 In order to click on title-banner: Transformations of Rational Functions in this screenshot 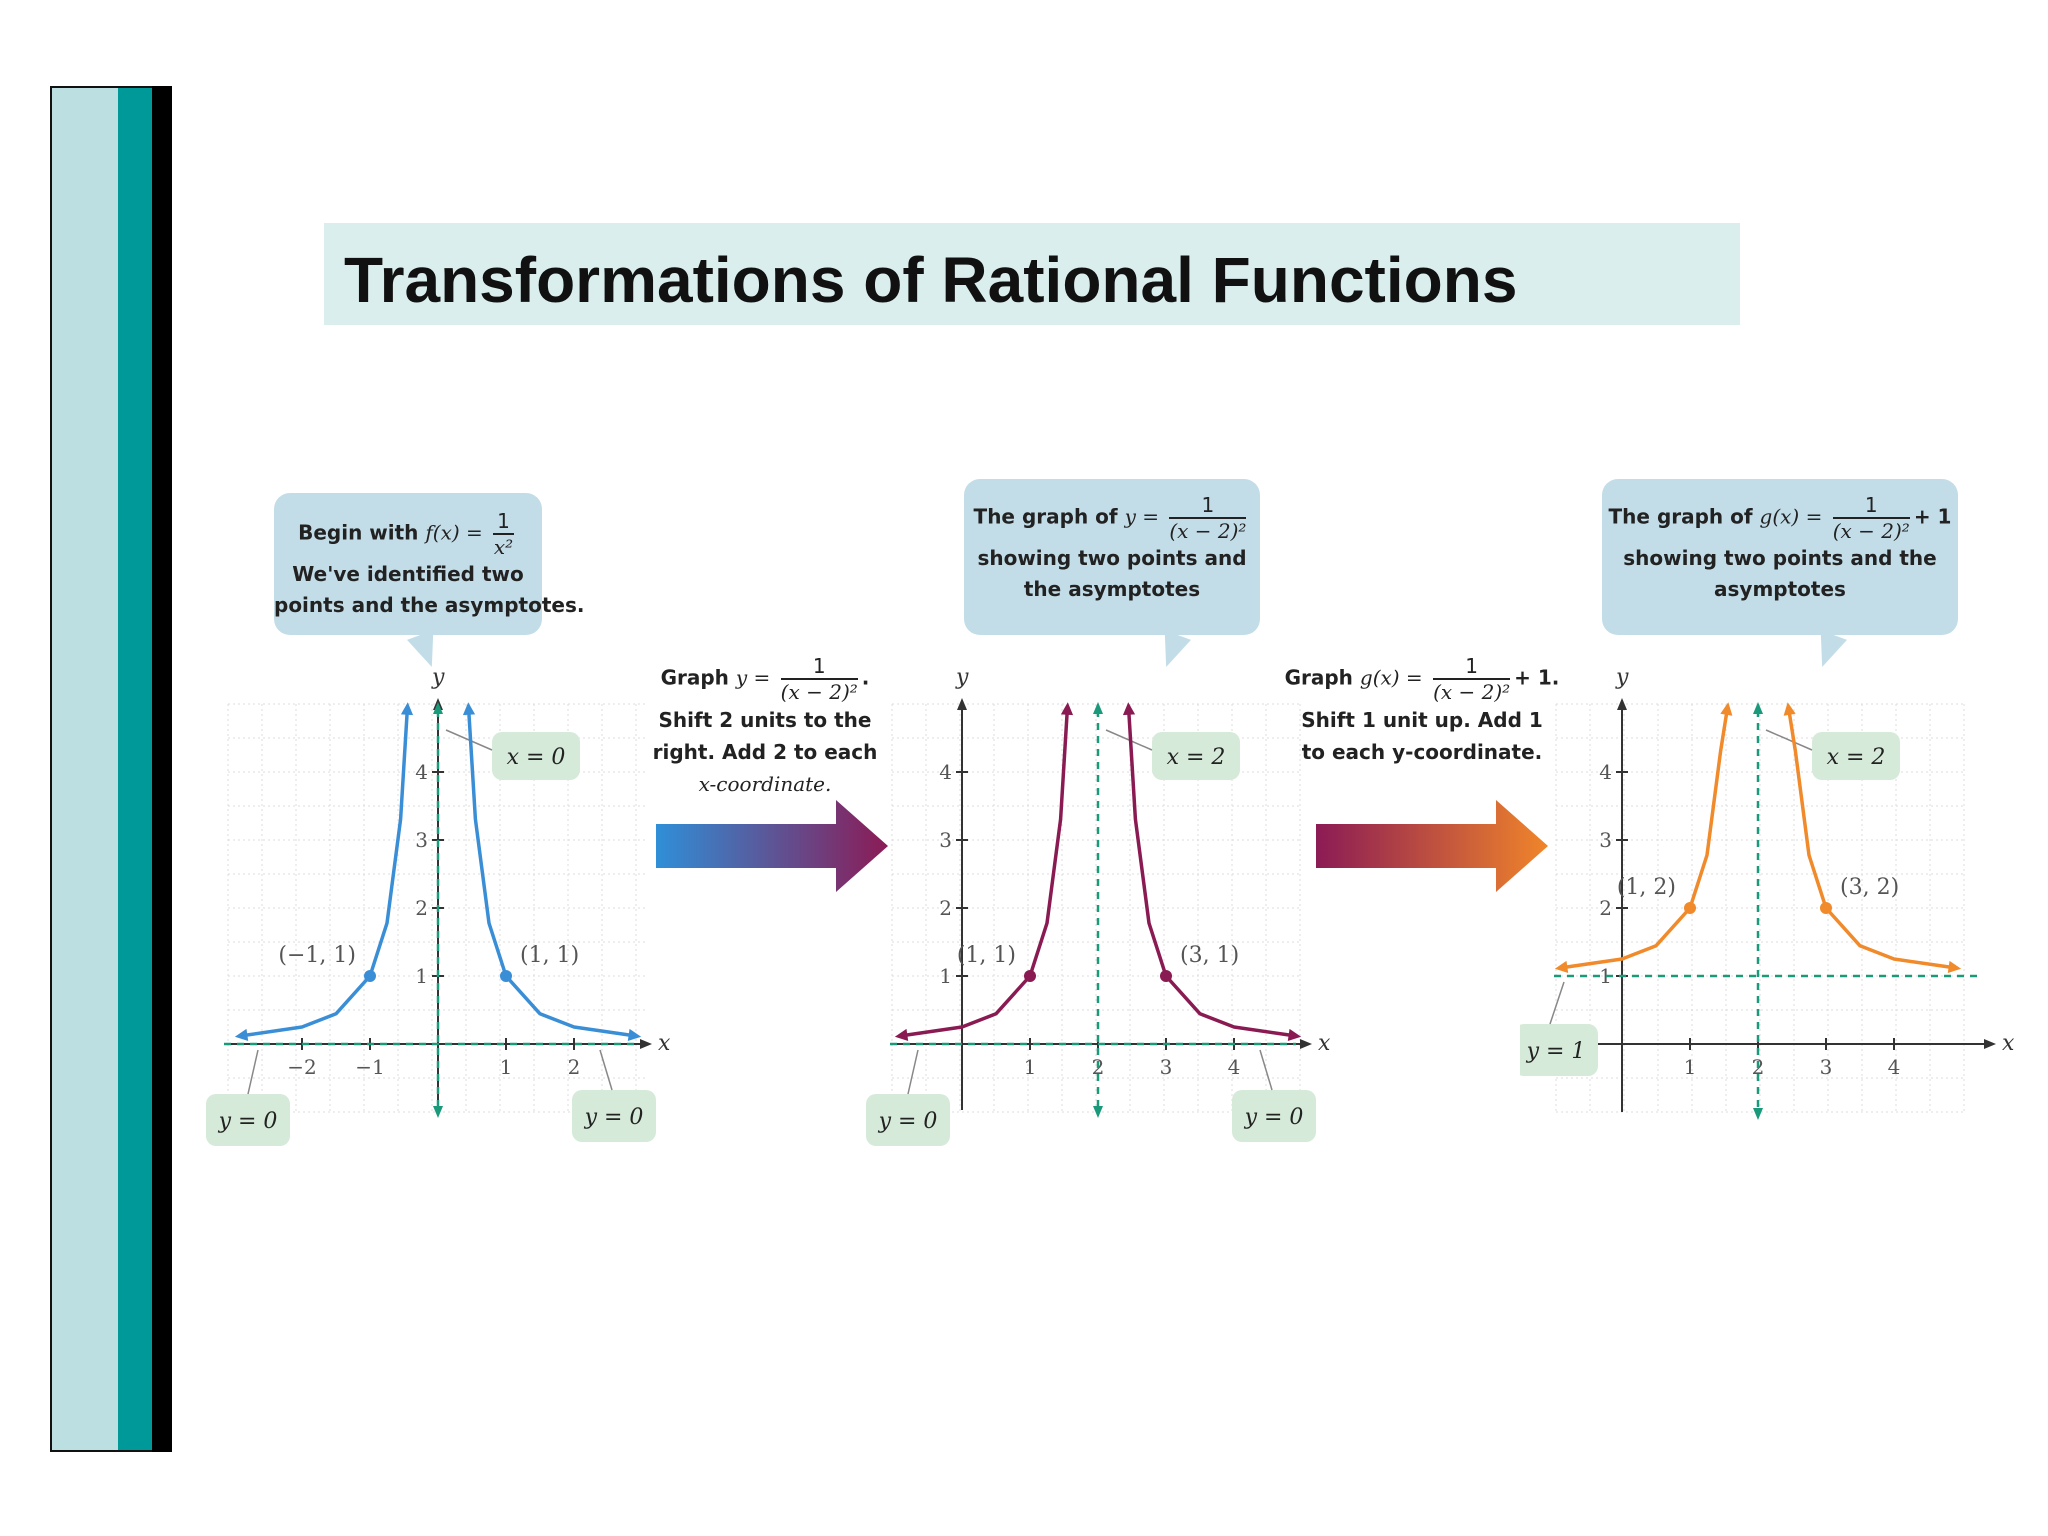, I will do `click(1032, 274)`.